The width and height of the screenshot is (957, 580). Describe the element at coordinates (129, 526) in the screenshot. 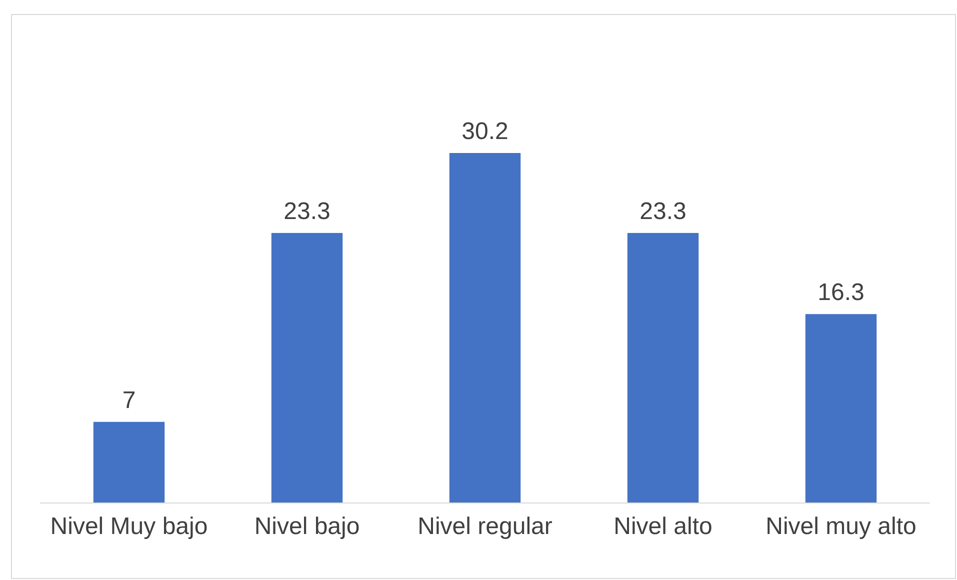

I see `x-tick-label: Nivel Muy bajo` at that location.